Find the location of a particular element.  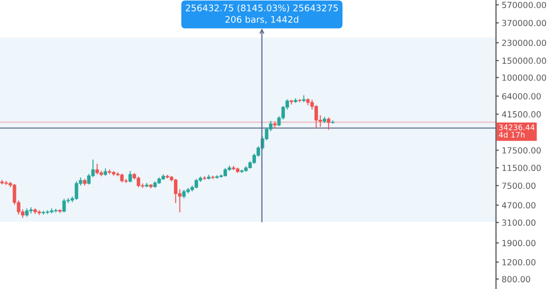

y-tick-label: 3100.00 is located at coordinates (519, 222).